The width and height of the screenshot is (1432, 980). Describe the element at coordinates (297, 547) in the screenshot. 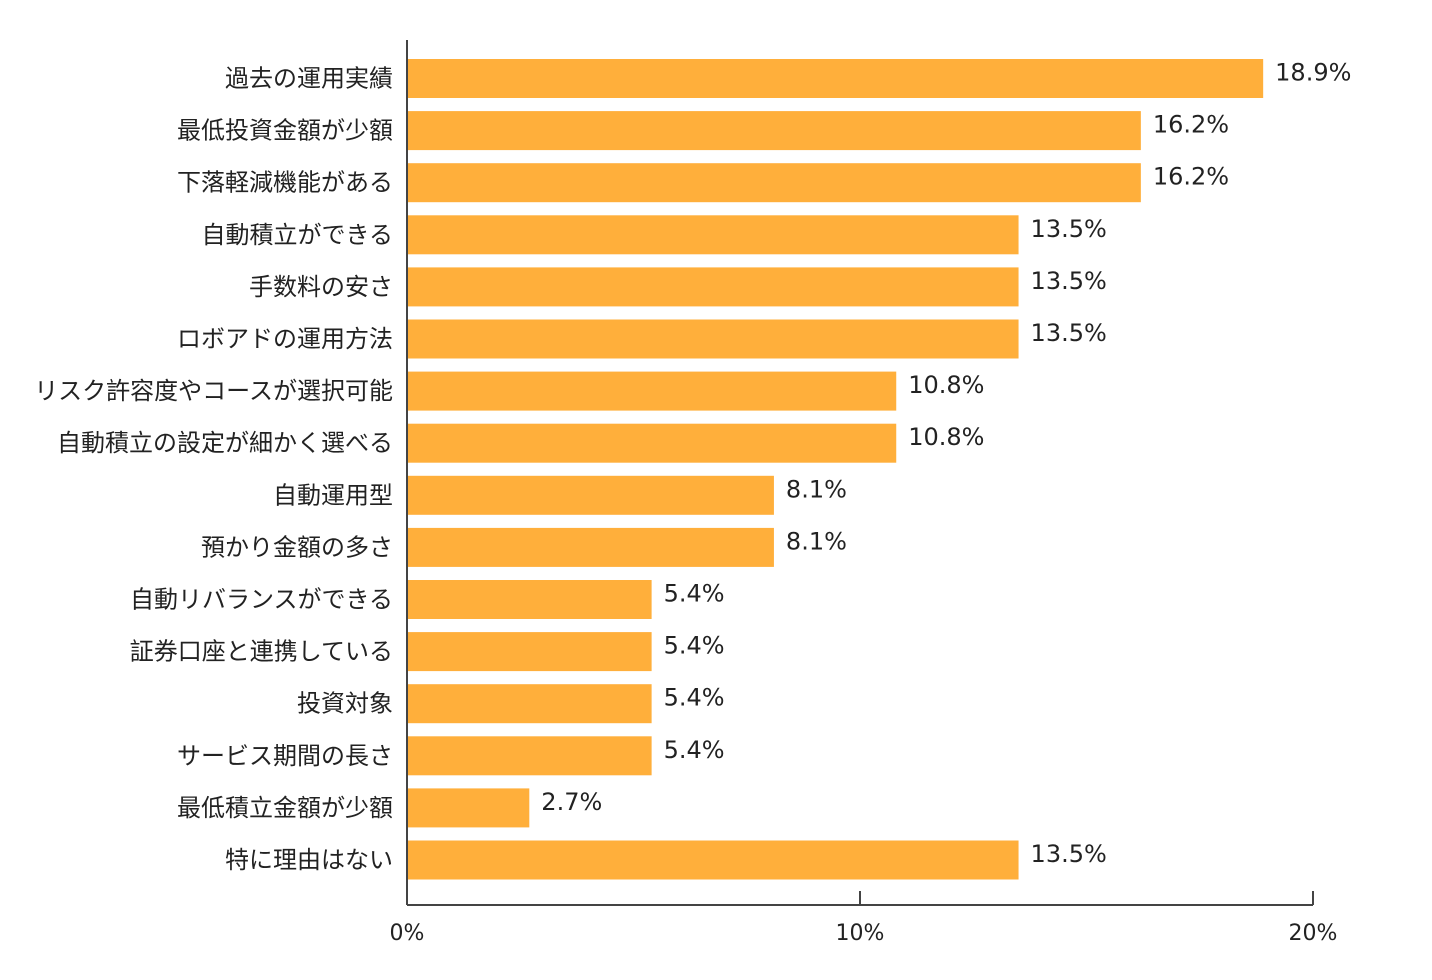

I see `category-label: 預かり金額の多さ` at that location.